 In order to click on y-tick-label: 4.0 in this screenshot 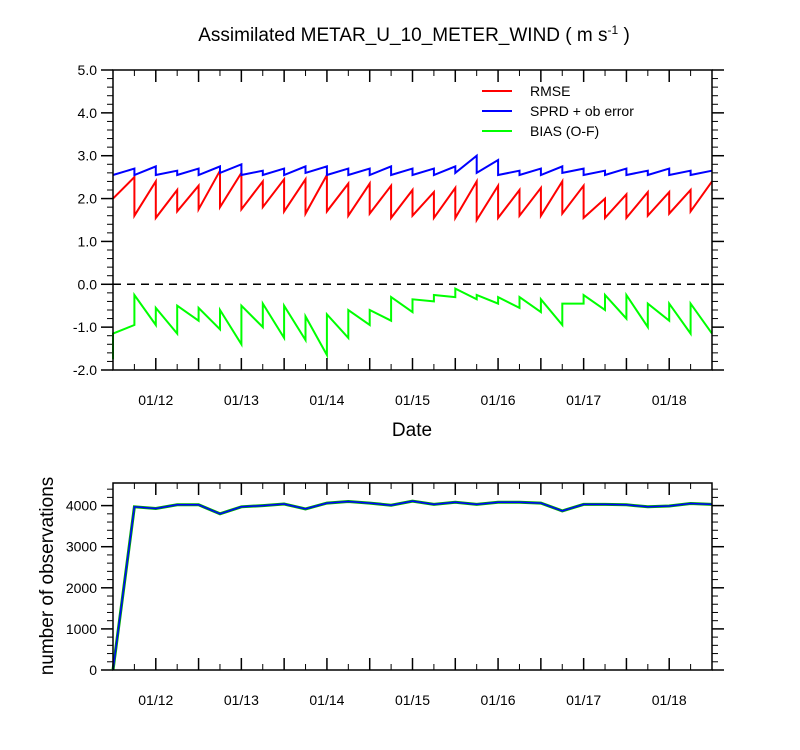, I will do `click(88, 113)`.